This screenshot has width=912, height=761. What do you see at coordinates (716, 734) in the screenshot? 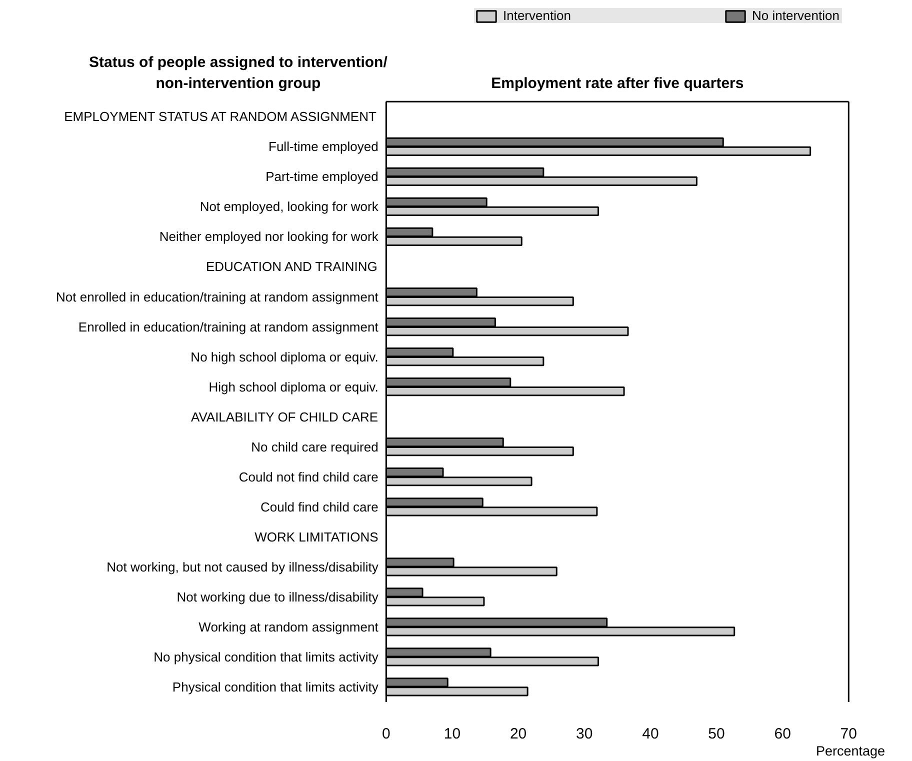
I see `x-tick-label: 50` at bounding box center [716, 734].